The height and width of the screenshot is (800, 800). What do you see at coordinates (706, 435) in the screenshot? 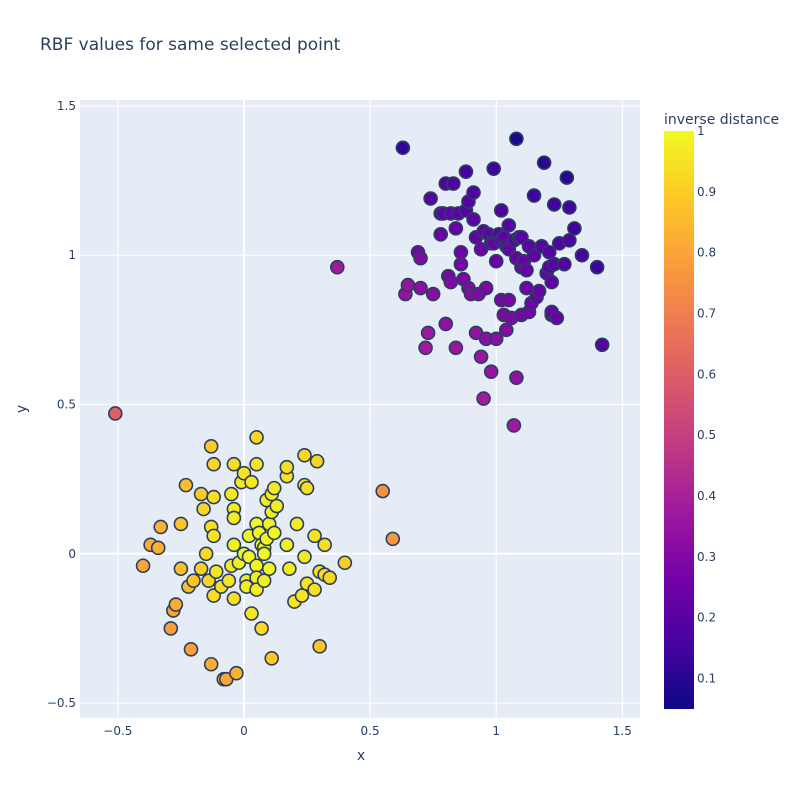
I see `colorbar-tick-label: 0.5` at bounding box center [706, 435].